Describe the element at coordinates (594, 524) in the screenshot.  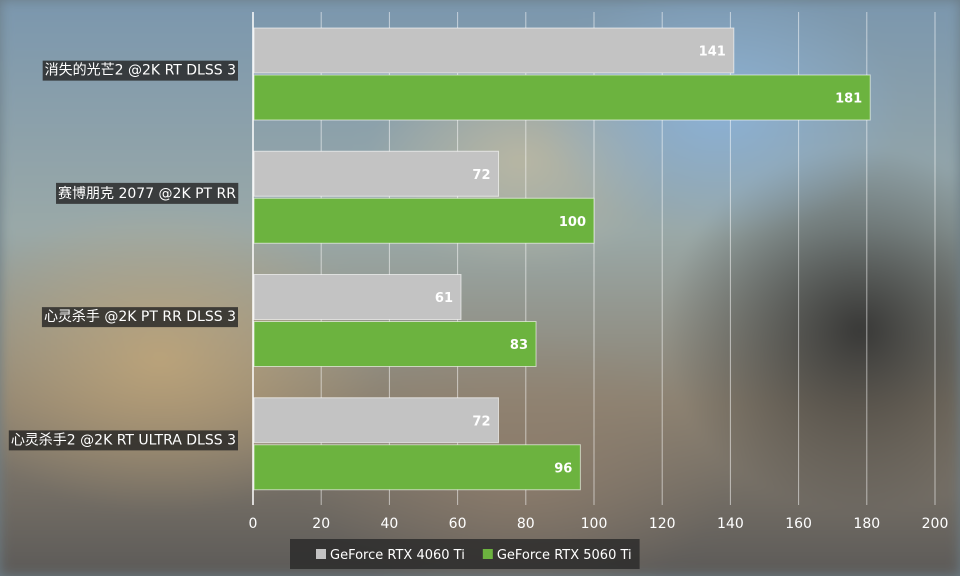
I see `x-tick-label: 100` at that location.